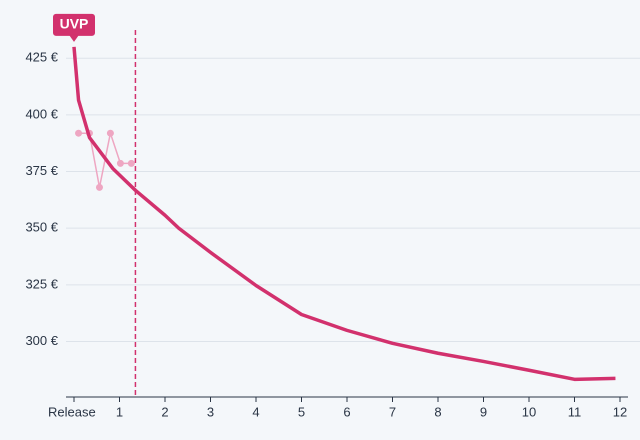  What do you see at coordinates (74, 38) in the screenshot?
I see `annotation-pointer` at bounding box center [74, 38].